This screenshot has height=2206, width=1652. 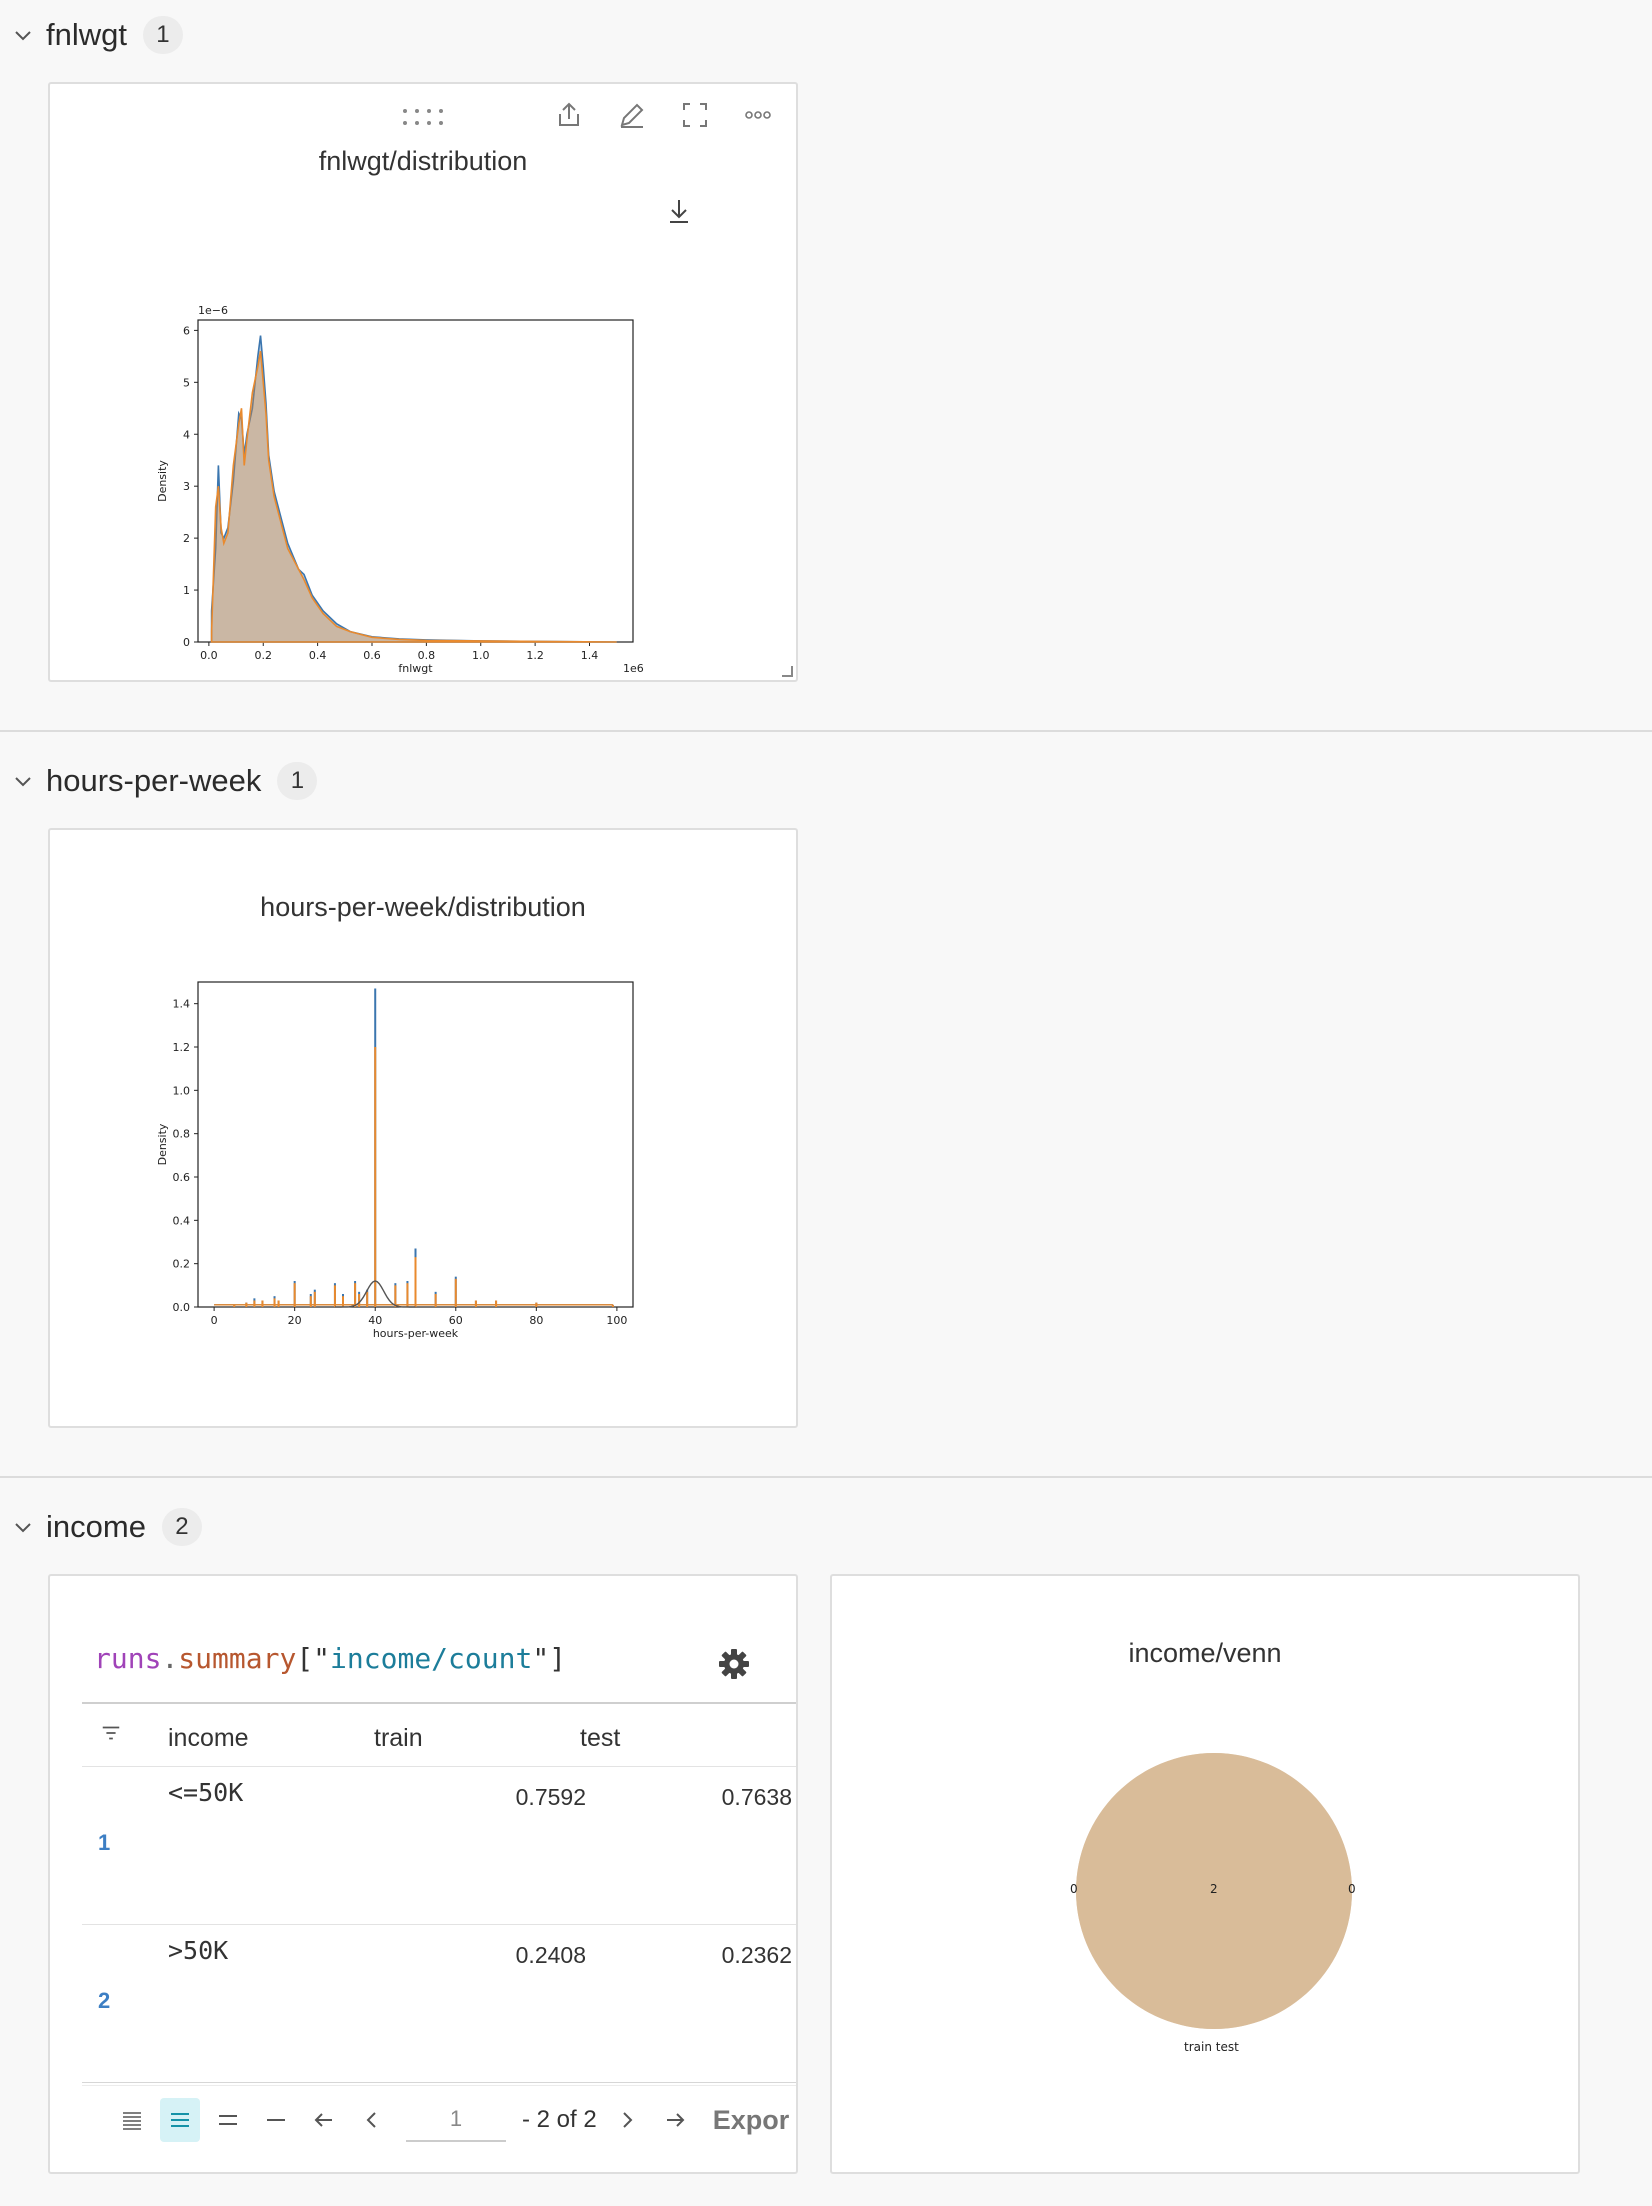 What do you see at coordinates (182, 1307) in the screenshot?
I see `y-tick-label: 0.0` at bounding box center [182, 1307].